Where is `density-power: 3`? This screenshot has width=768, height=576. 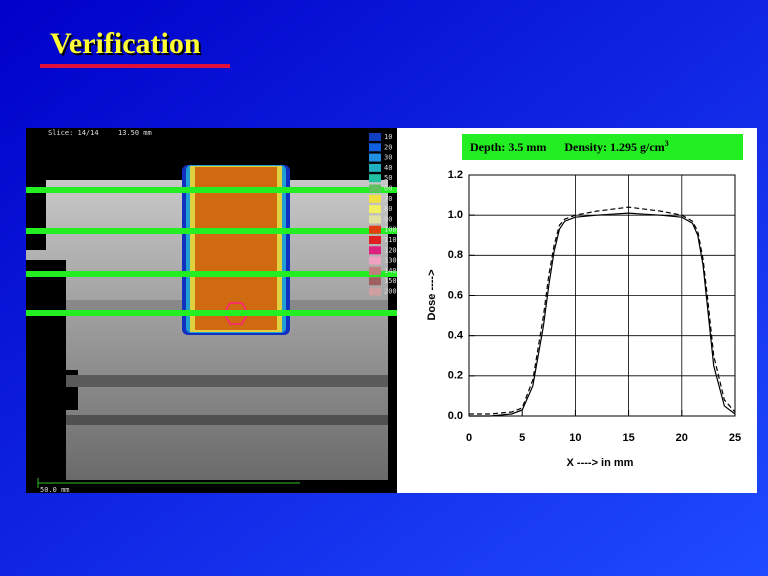
density-power: 3 is located at coordinates (667, 143).